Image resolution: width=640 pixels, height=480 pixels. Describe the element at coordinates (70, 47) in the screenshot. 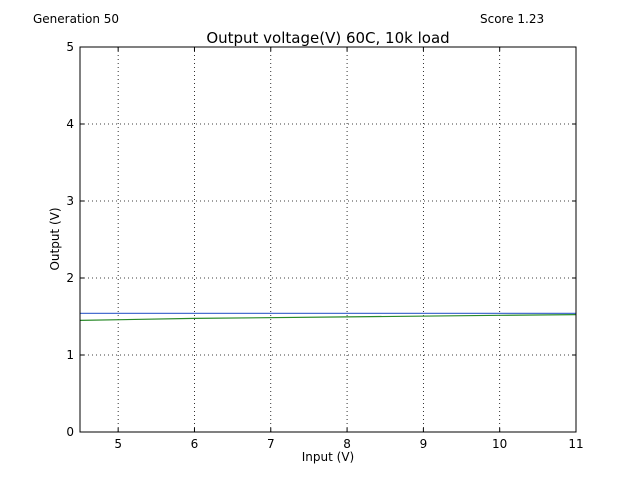

I see `y-tick-label: 5` at that location.